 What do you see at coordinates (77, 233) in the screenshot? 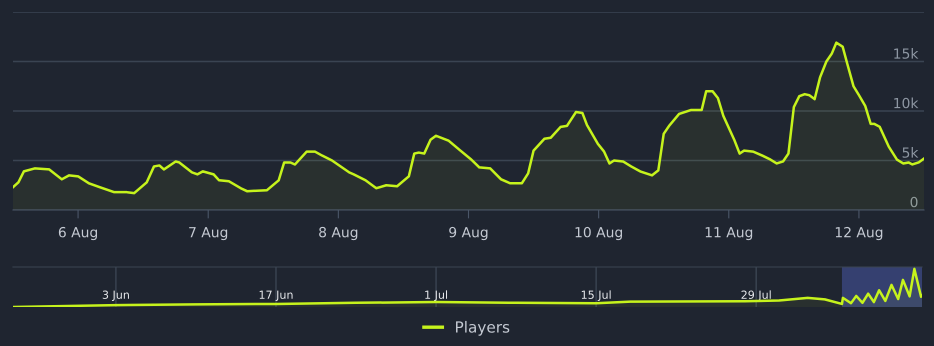
I see `x-tick-label: 6 Aug` at bounding box center [77, 233].